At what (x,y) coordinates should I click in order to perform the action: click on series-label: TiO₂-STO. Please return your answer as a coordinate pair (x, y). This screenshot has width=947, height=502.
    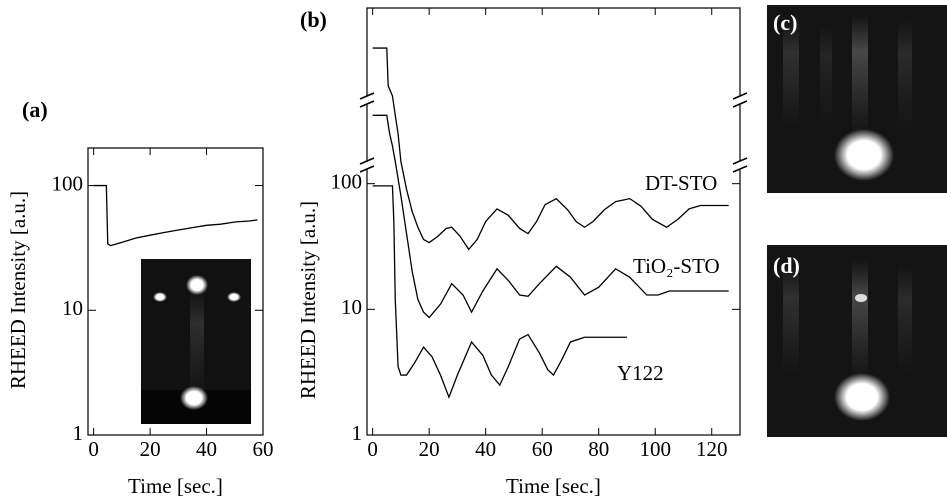
    Looking at the image, I should click on (676, 266).